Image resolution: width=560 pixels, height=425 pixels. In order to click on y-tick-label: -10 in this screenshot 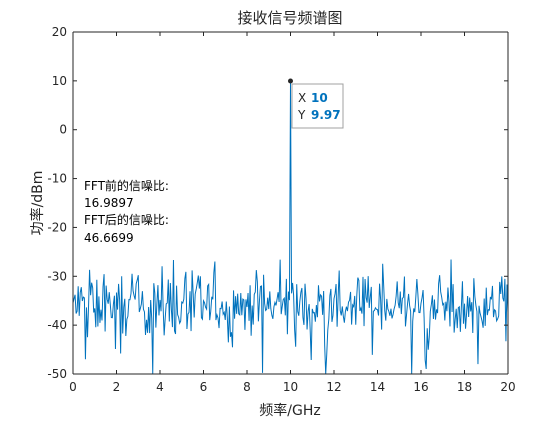, I will do `click(57, 179)`.